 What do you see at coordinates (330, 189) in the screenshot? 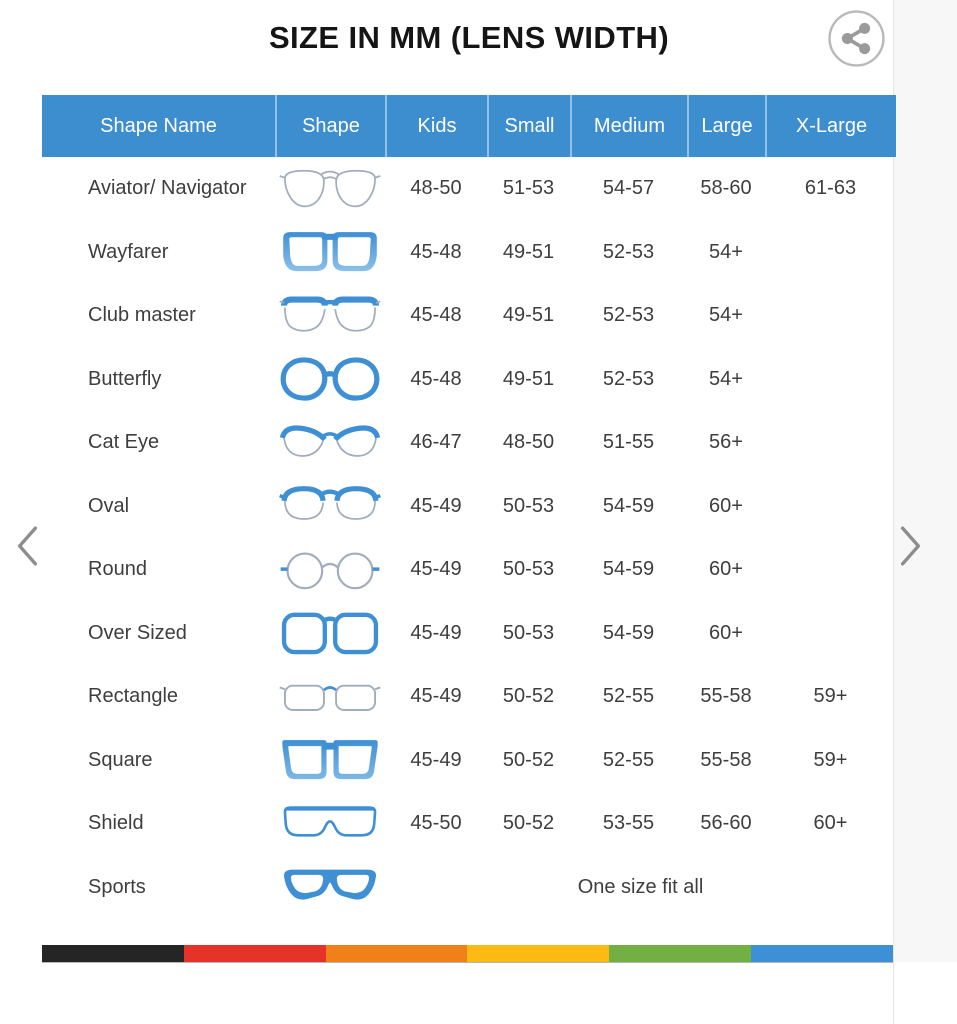
I see `aviator-icon` at bounding box center [330, 189].